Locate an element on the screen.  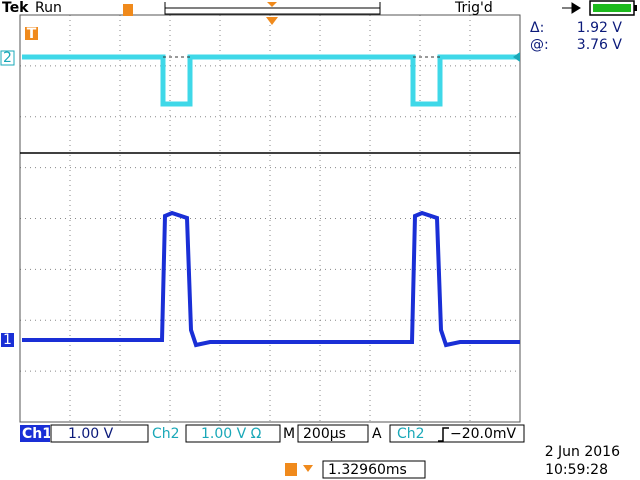
trigger-marker is located at coordinates (31, 33).